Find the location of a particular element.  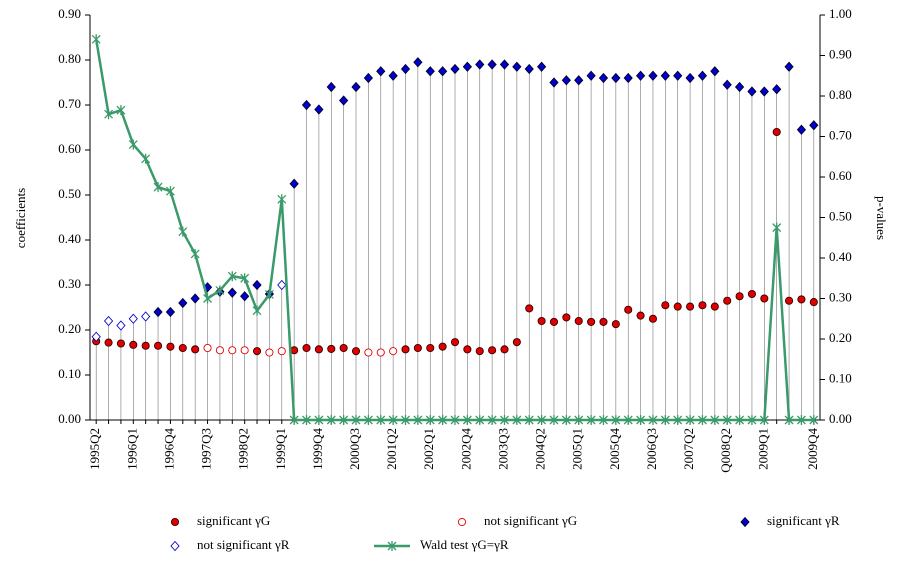

x-tick-label: 1999Q1 is located at coordinates (280, 449).